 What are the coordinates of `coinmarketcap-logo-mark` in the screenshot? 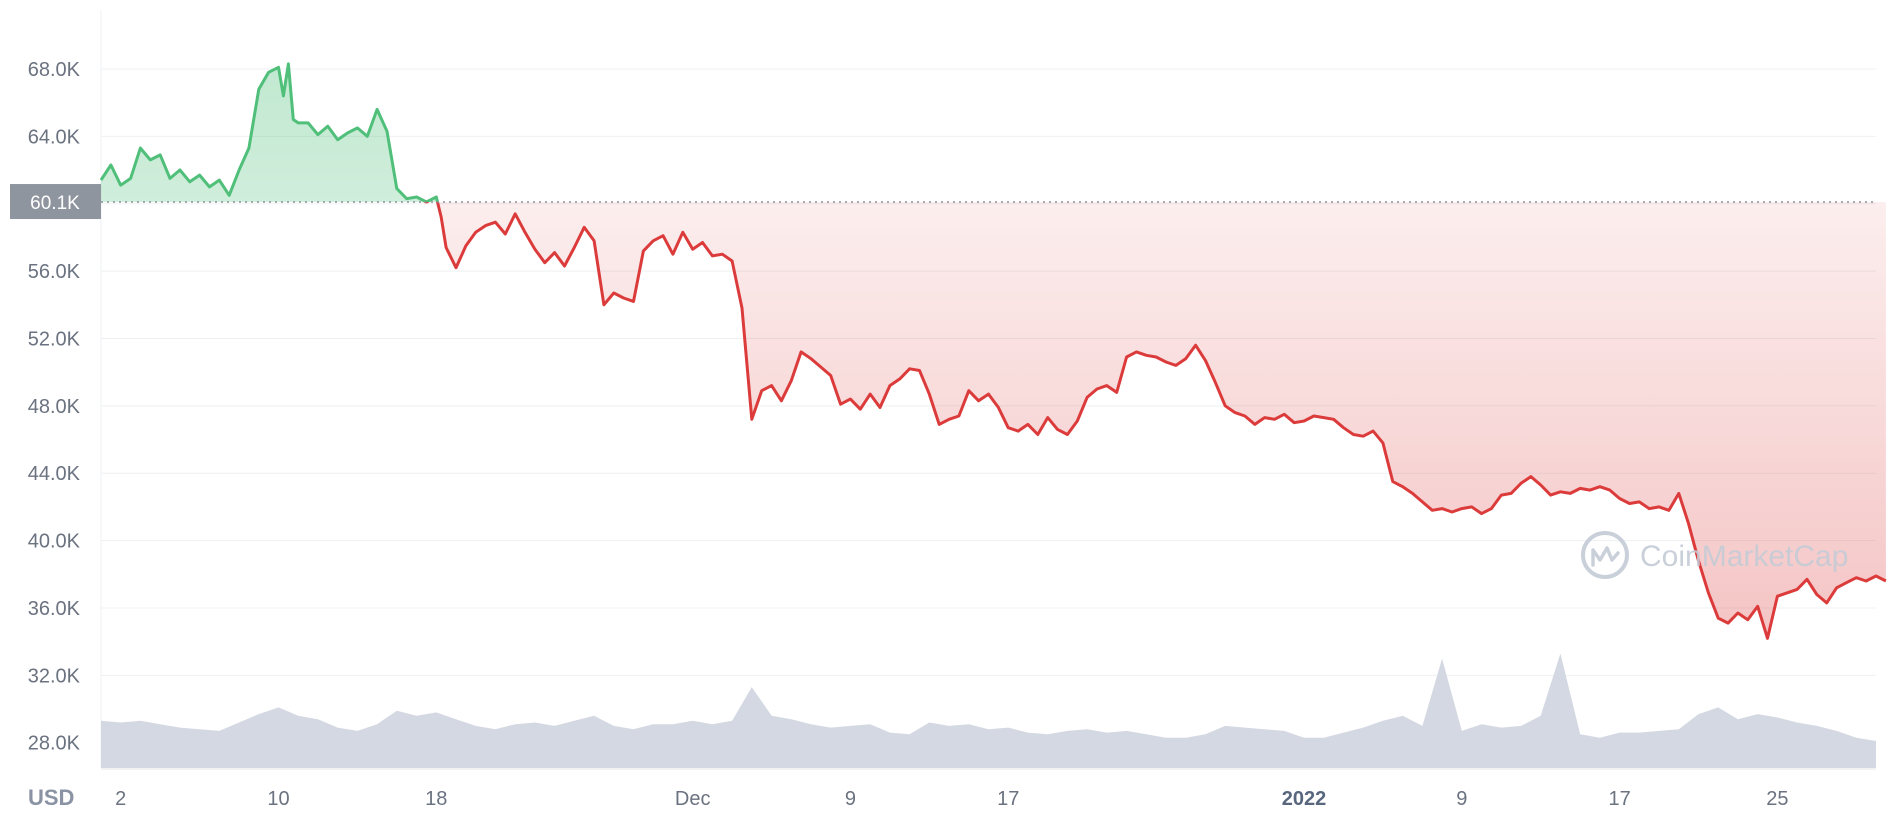 It's located at (1605, 556).